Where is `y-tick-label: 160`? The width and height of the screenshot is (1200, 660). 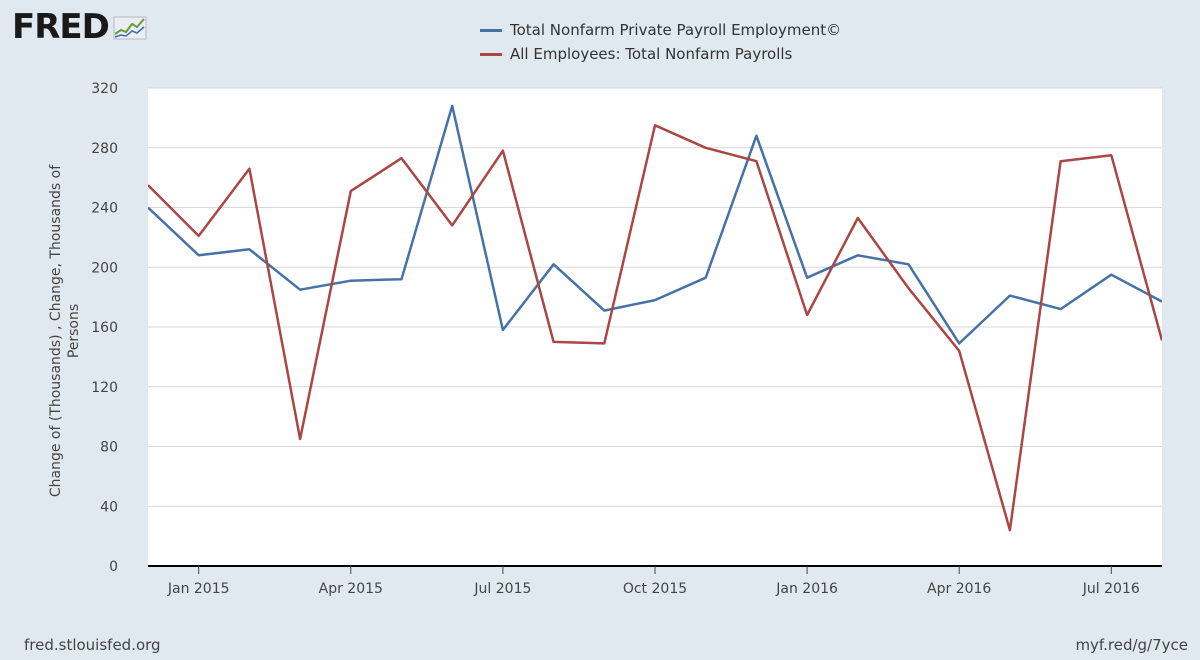 y-tick-label: 160 is located at coordinates (104, 328).